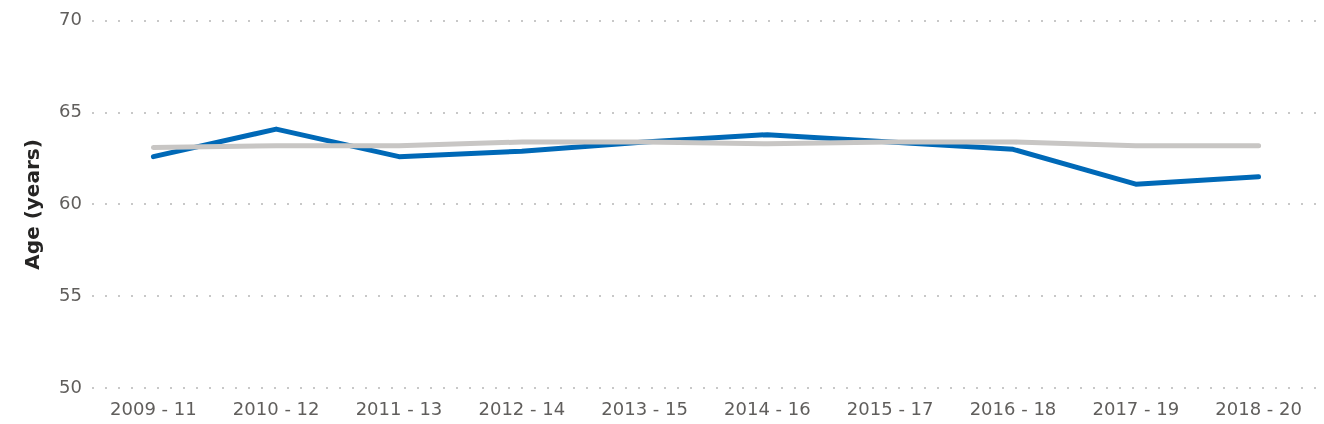 This screenshot has height=424, width=1324. Describe the element at coordinates (767, 409) in the screenshot. I see `x-tick-label: 2014 - 16` at that location.